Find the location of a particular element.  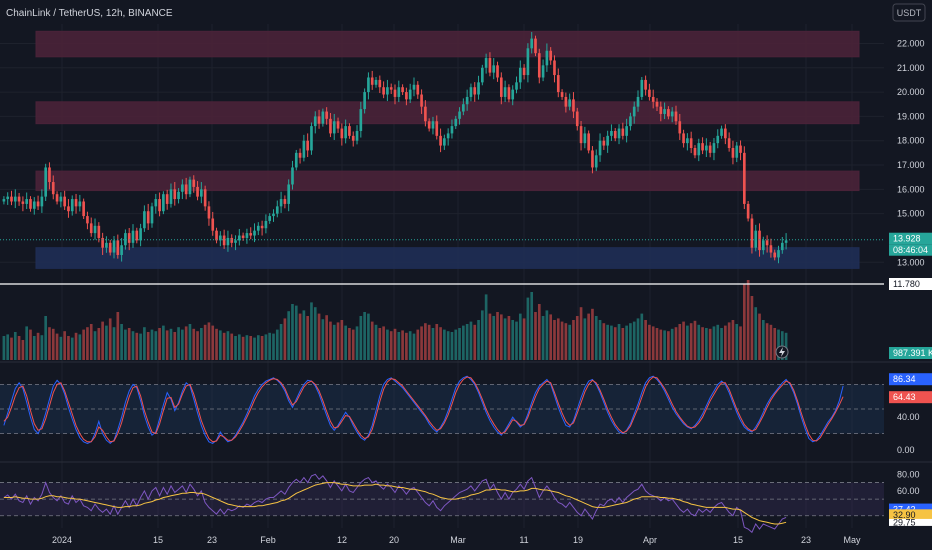

currency-button-label: USDT is located at coordinates (909, 13).